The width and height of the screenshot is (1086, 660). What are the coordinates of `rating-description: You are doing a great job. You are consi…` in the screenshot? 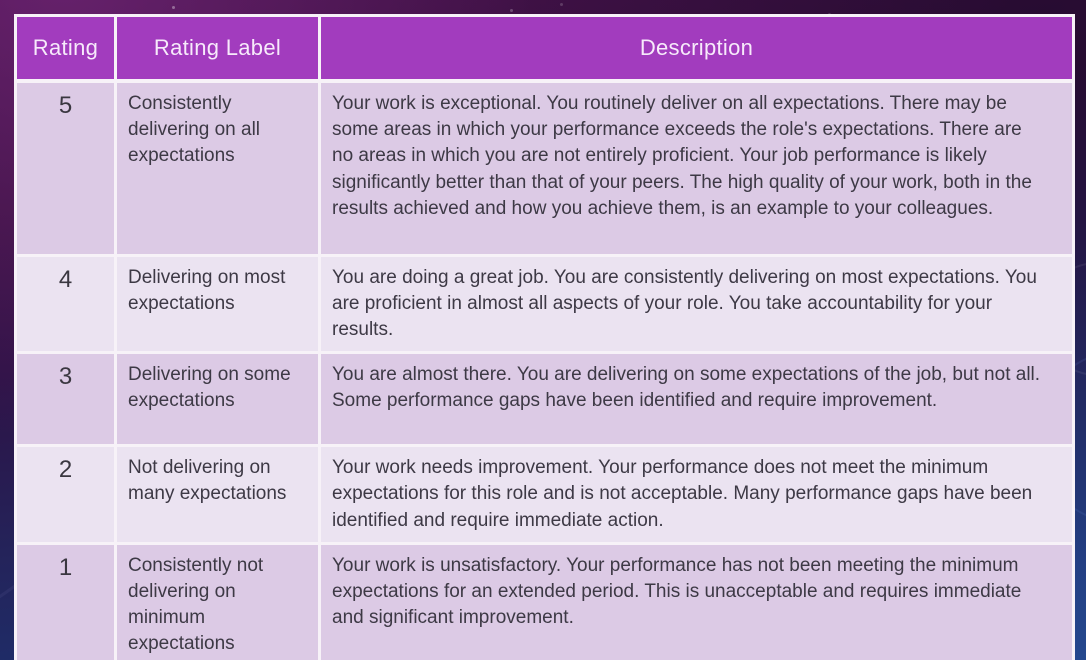 It's located at (696, 304).